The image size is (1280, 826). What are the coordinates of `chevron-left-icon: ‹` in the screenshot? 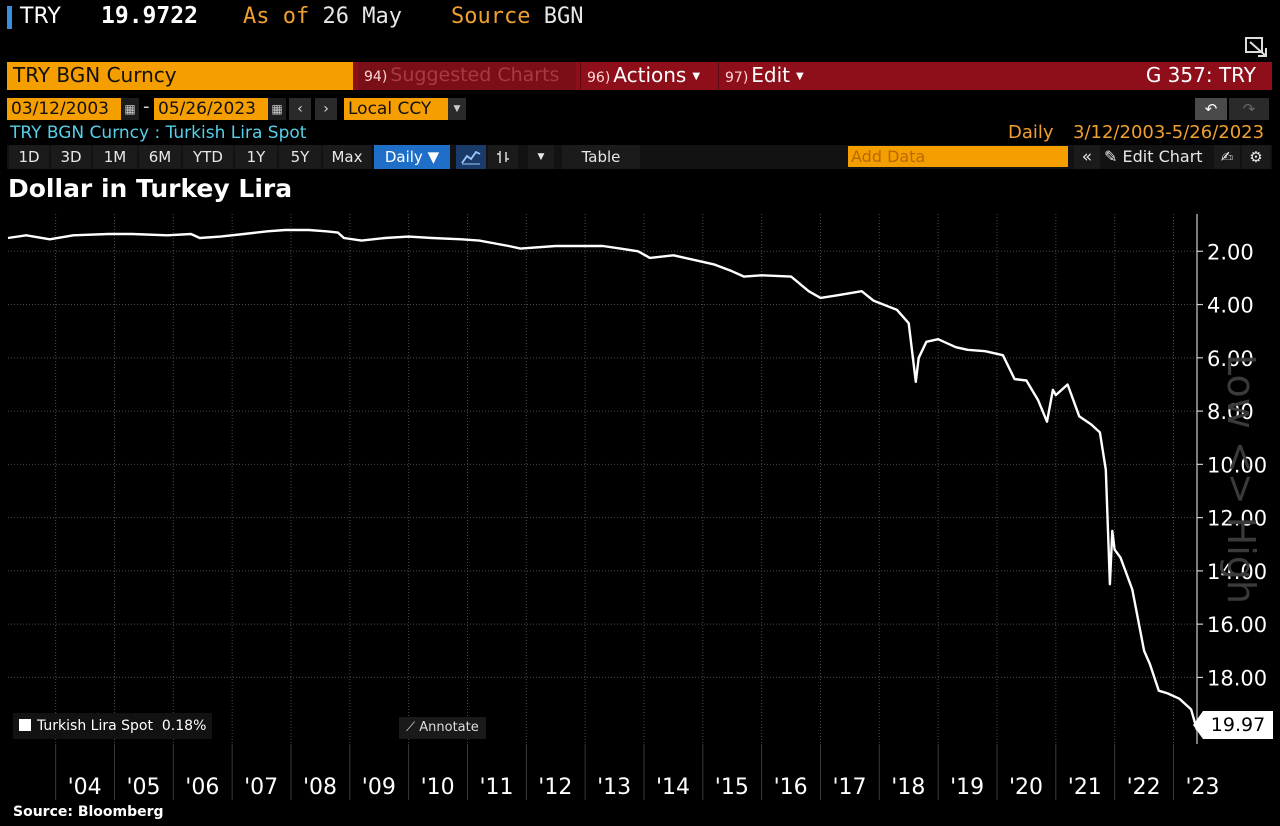 It's located at (300, 109).